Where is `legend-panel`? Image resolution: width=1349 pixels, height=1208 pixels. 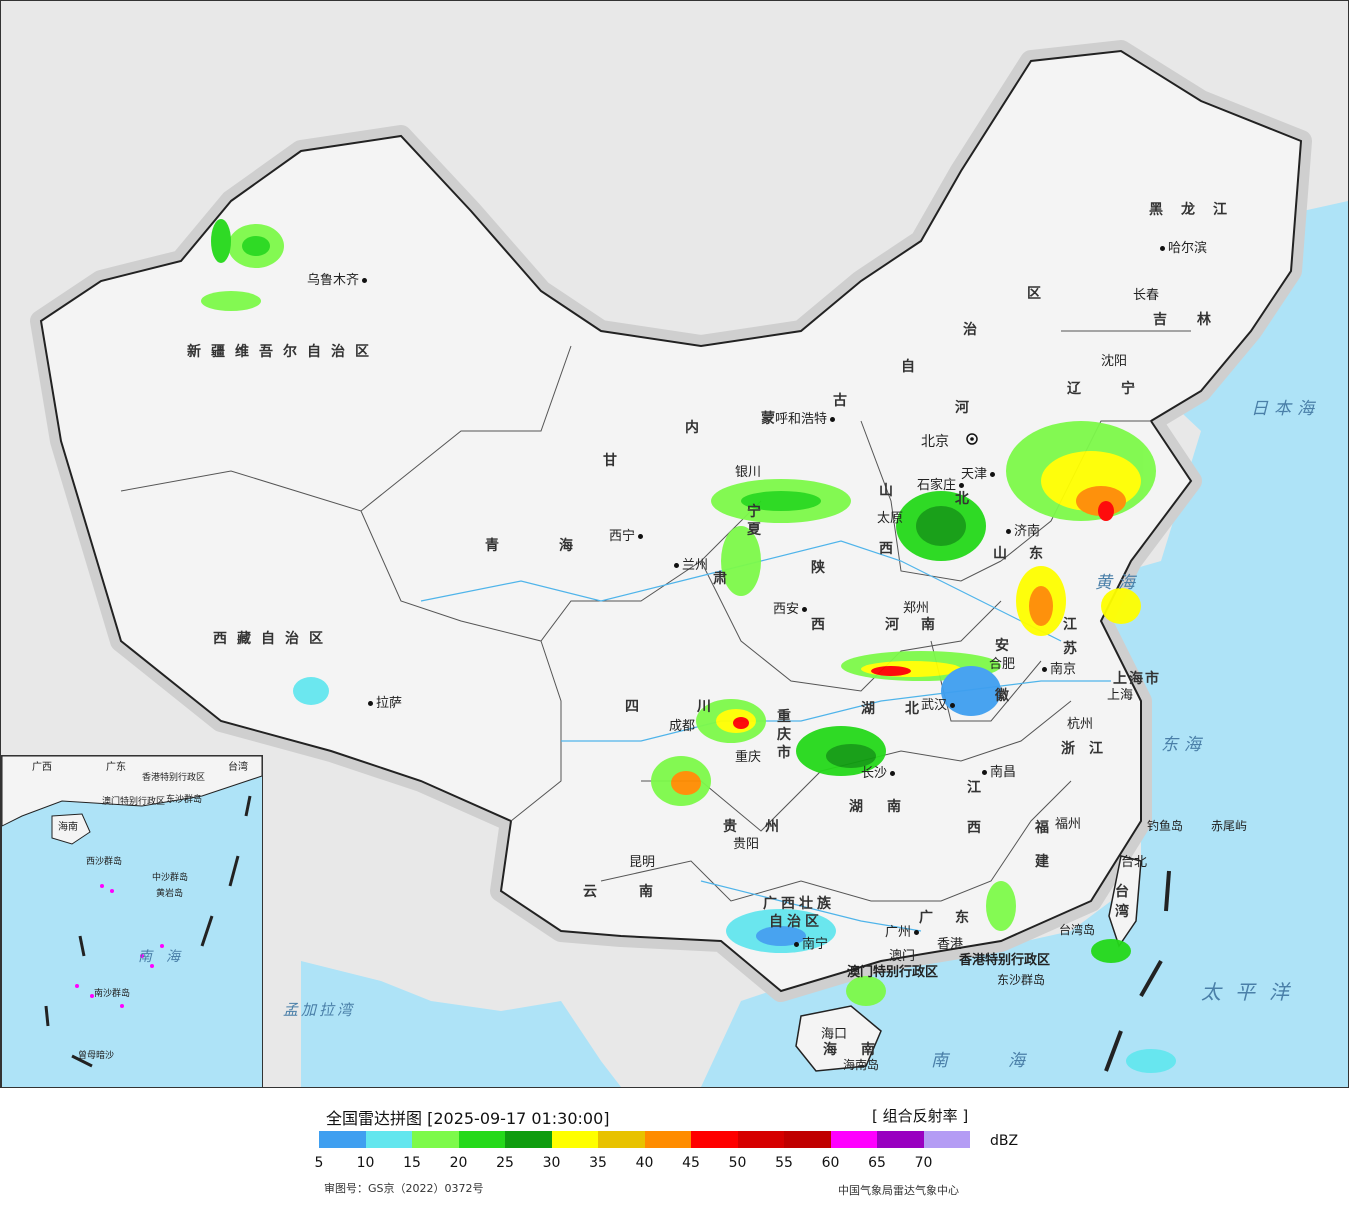
legend-panel is located at coordinates (674, 1148).